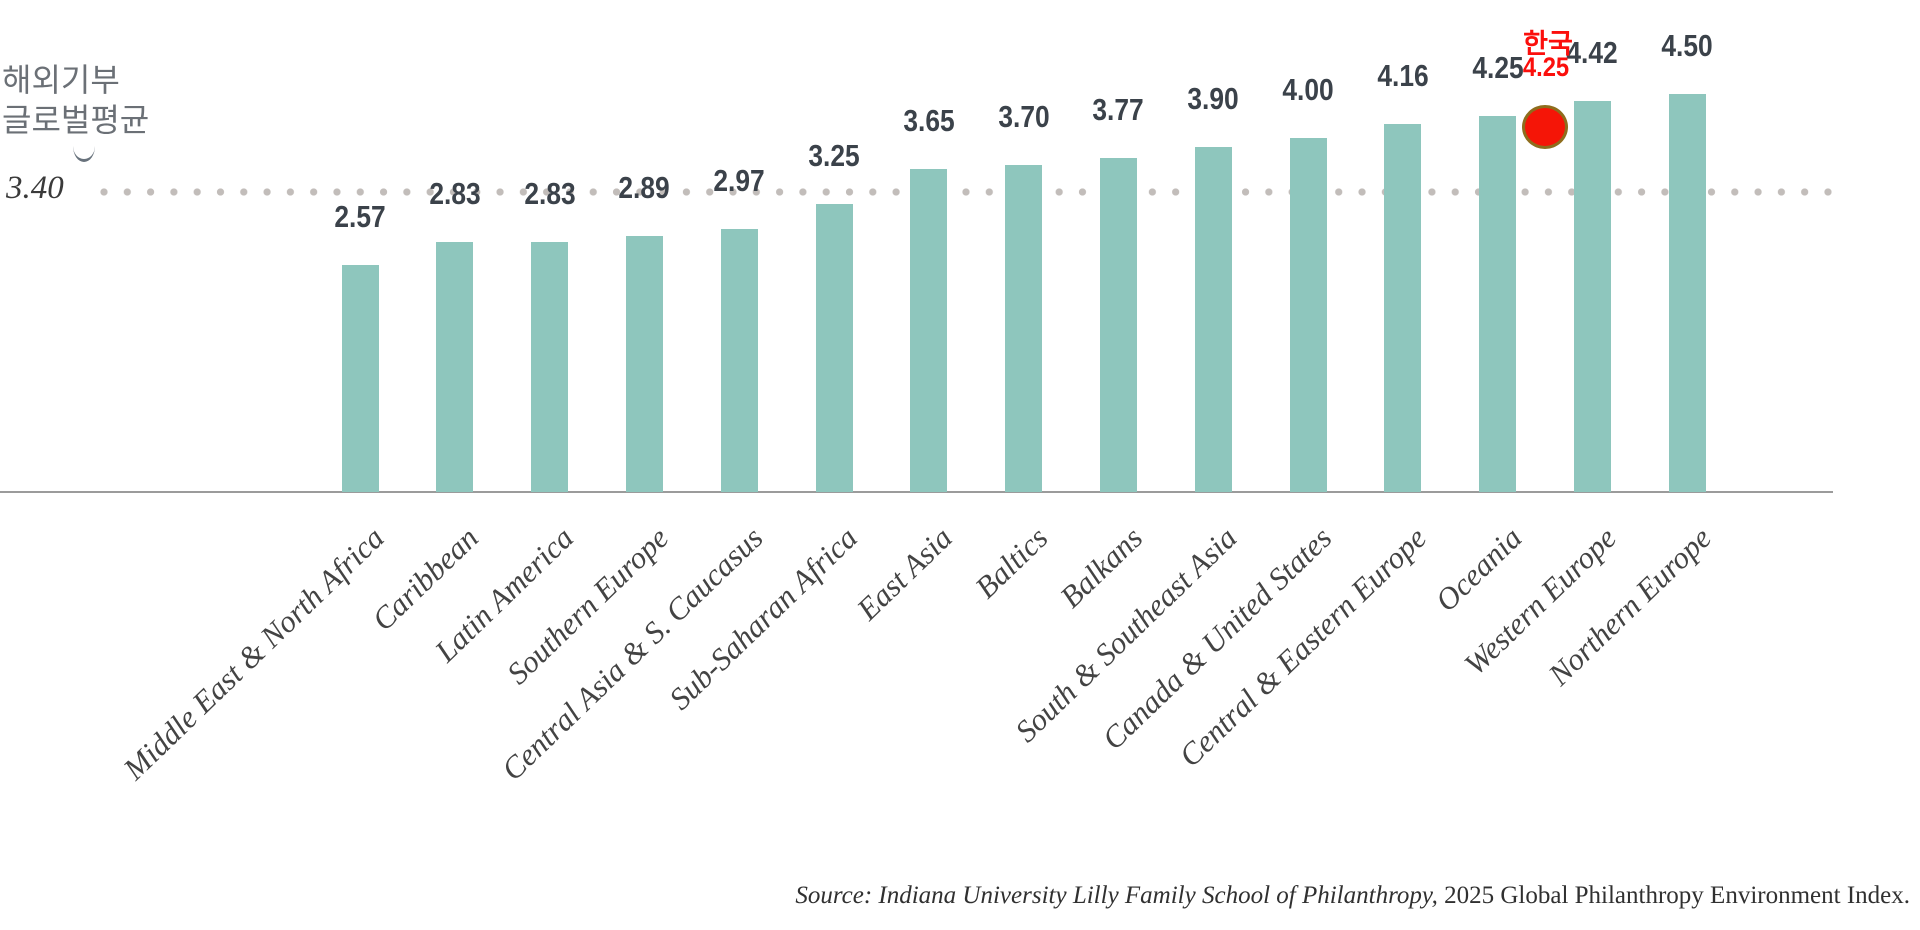  I want to click on bar-value-label: 4.42, so click(1592, 52).